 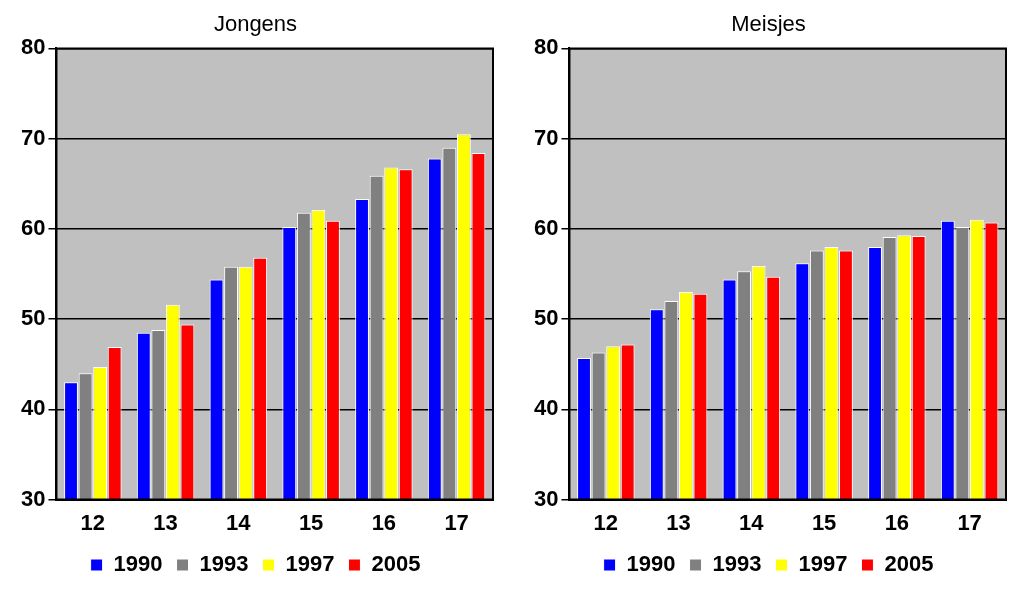 I want to click on chart-title: Jongens, so click(x=255, y=24).